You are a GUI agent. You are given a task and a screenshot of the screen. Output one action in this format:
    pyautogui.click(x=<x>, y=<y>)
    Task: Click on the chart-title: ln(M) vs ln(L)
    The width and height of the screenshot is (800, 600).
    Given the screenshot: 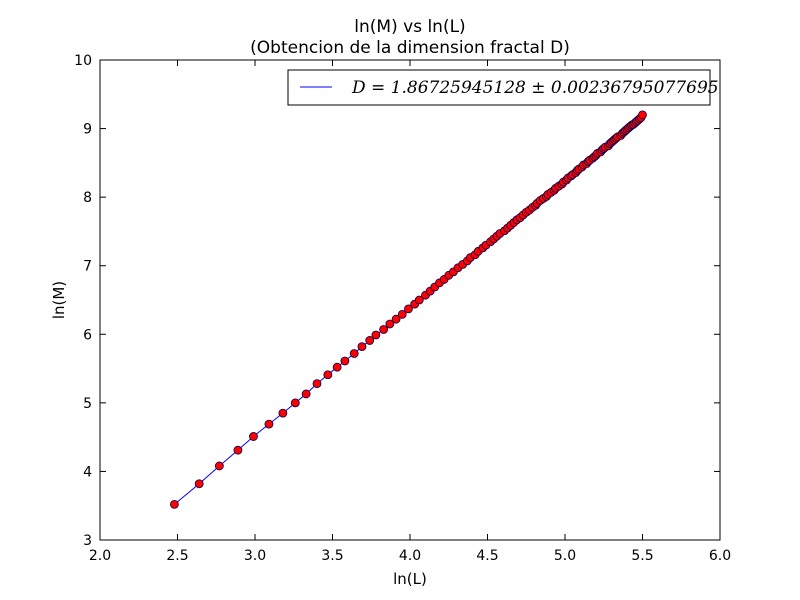 What is the action you would take?
    pyautogui.click(x=409, y=27)
    